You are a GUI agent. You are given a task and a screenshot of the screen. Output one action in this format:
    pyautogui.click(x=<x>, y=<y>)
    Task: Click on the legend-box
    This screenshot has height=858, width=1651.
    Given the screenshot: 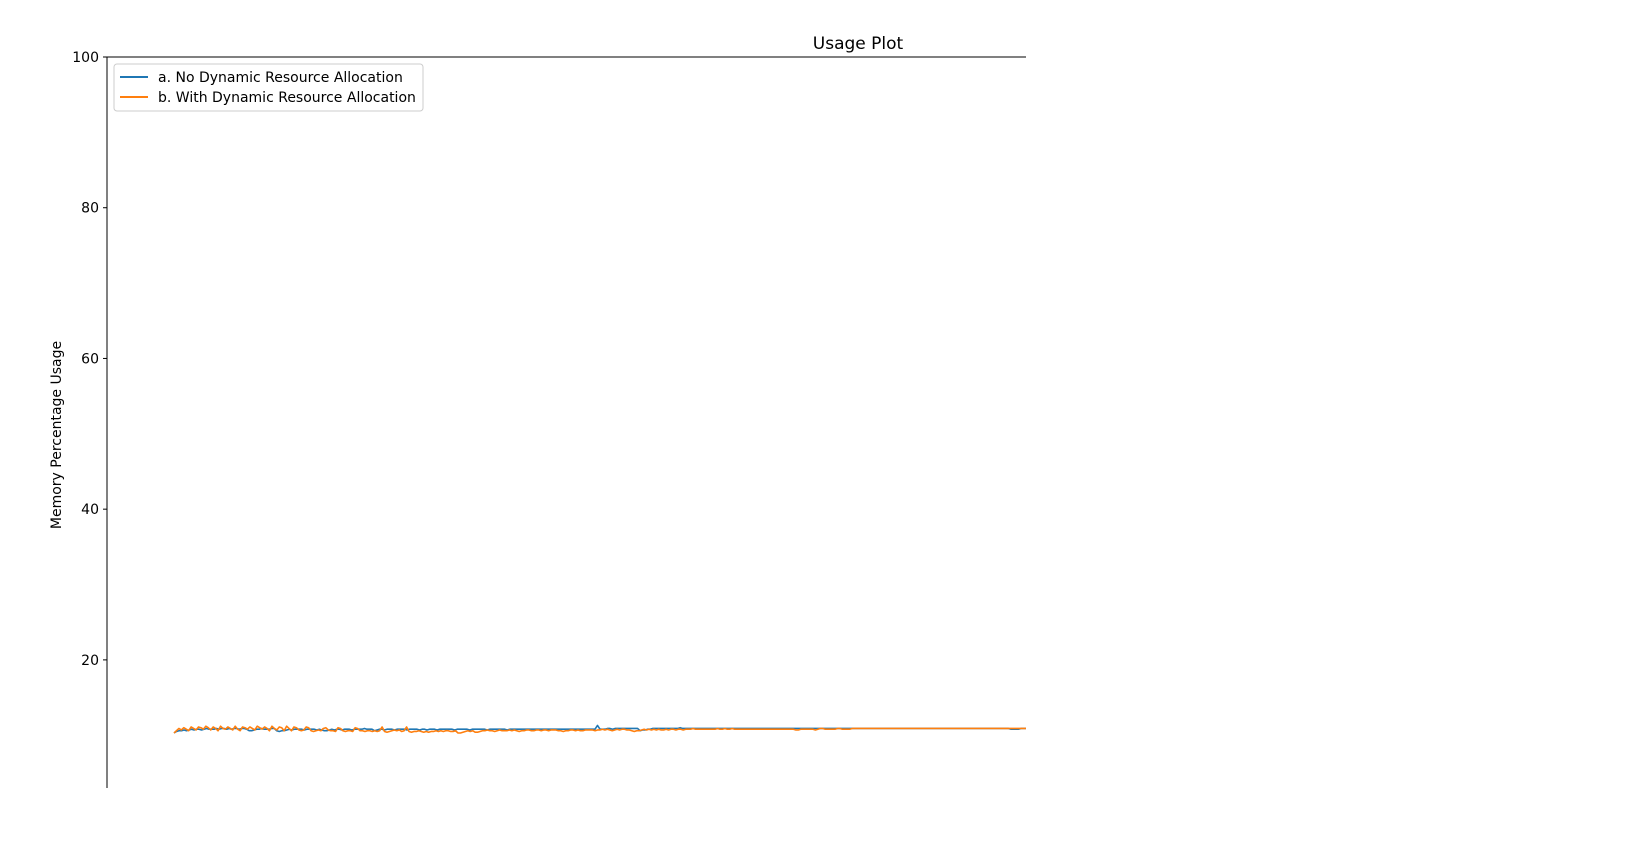 What is the action you would take?
    pyautogui.click(x=268, y=87)
    